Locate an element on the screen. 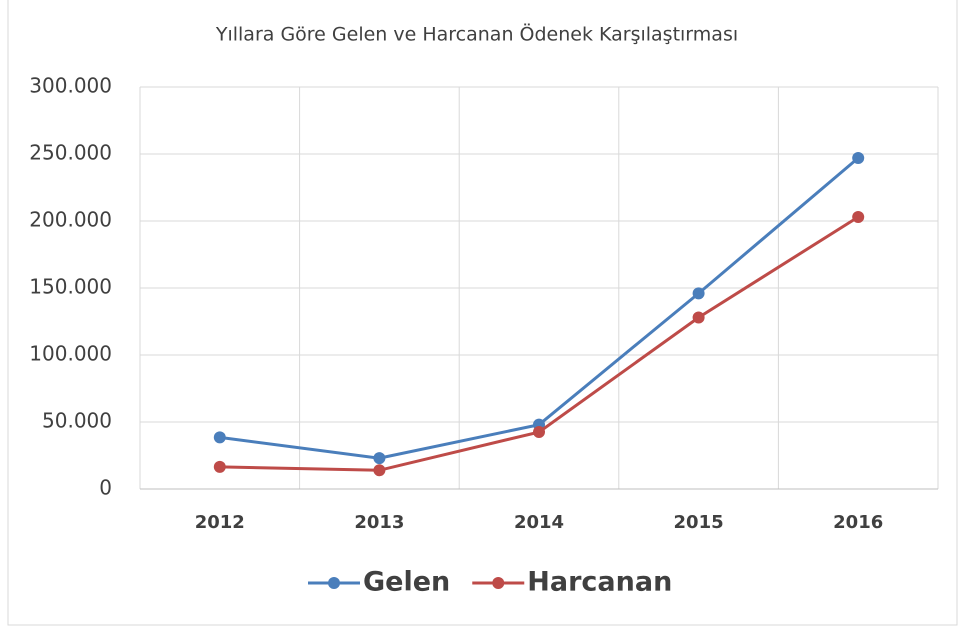 The height and width of the screenshot is (630, 959). y-tick-label: 100.000 is located at coordinates (70, 354).